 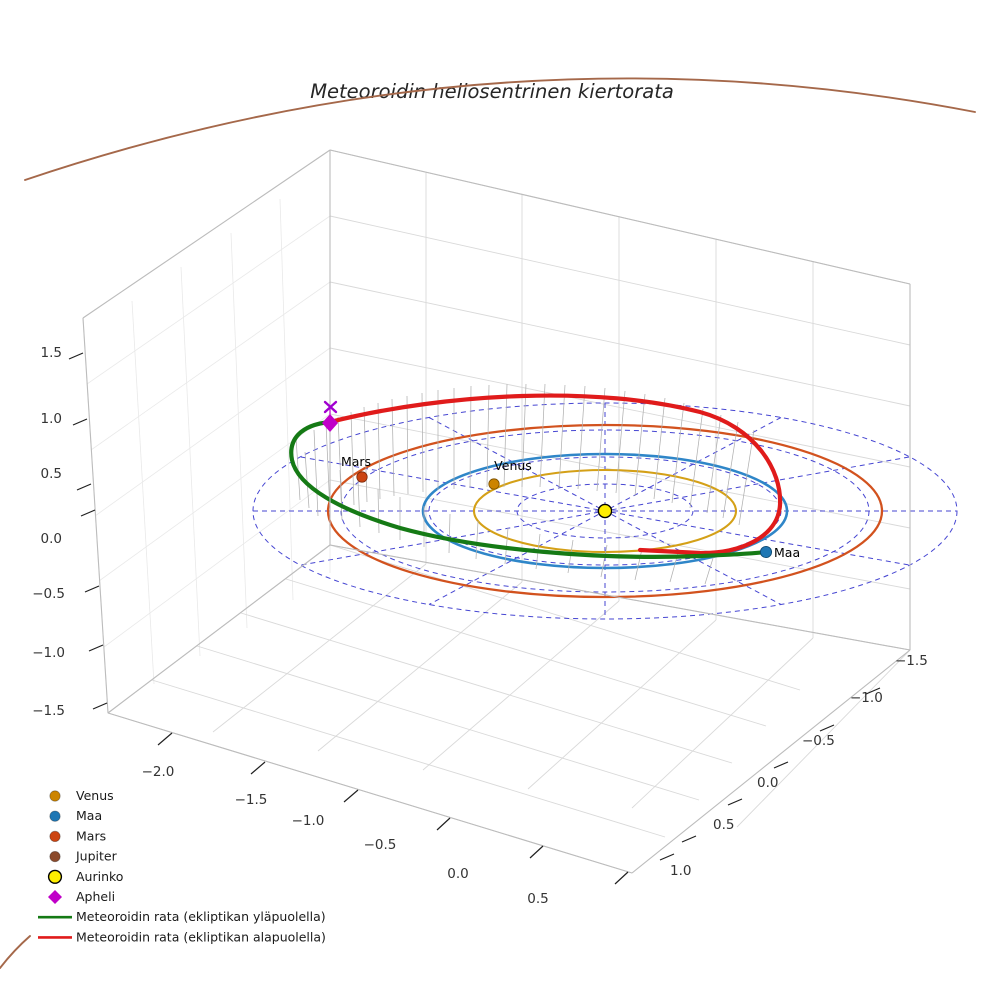 I want to click on z-tick-3: 0.0, so click(x=51, y=539).